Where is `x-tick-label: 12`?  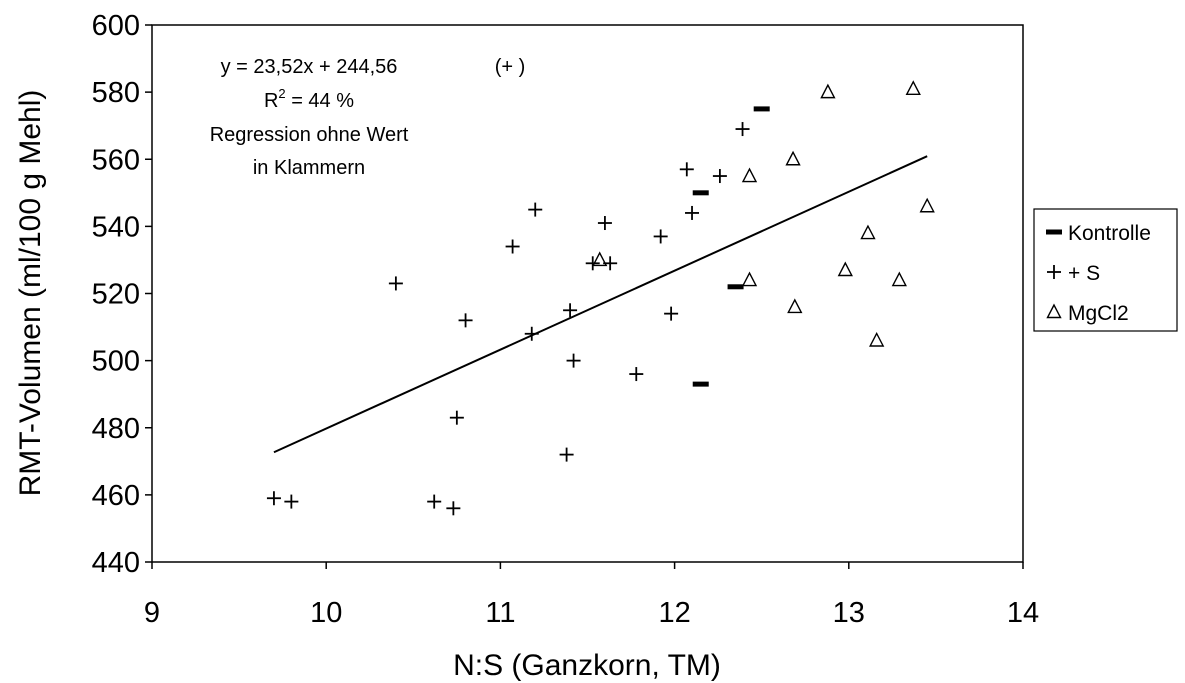
x-tick-label: 12 is located at coordinates (674, 613).